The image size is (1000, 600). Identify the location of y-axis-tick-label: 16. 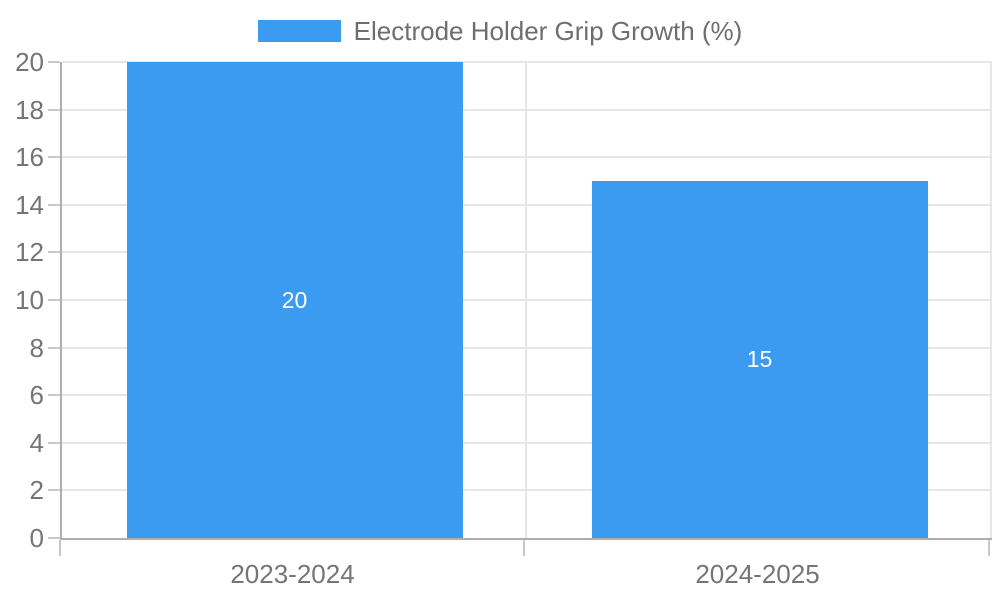
(29, 157).